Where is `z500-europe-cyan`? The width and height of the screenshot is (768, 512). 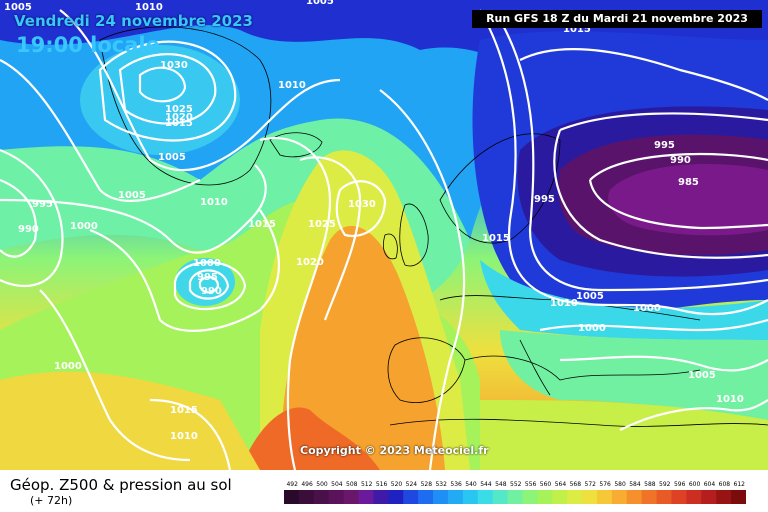 z500-europe-cyan is located at coordinates (624, 300).